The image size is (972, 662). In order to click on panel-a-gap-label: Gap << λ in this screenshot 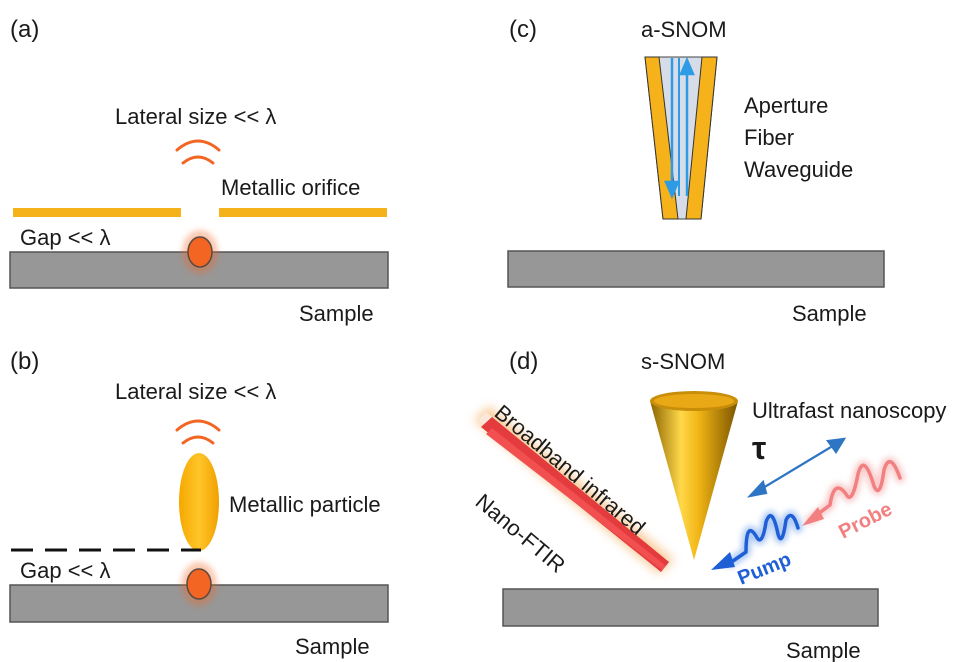, I will do `click(65, 237)`.